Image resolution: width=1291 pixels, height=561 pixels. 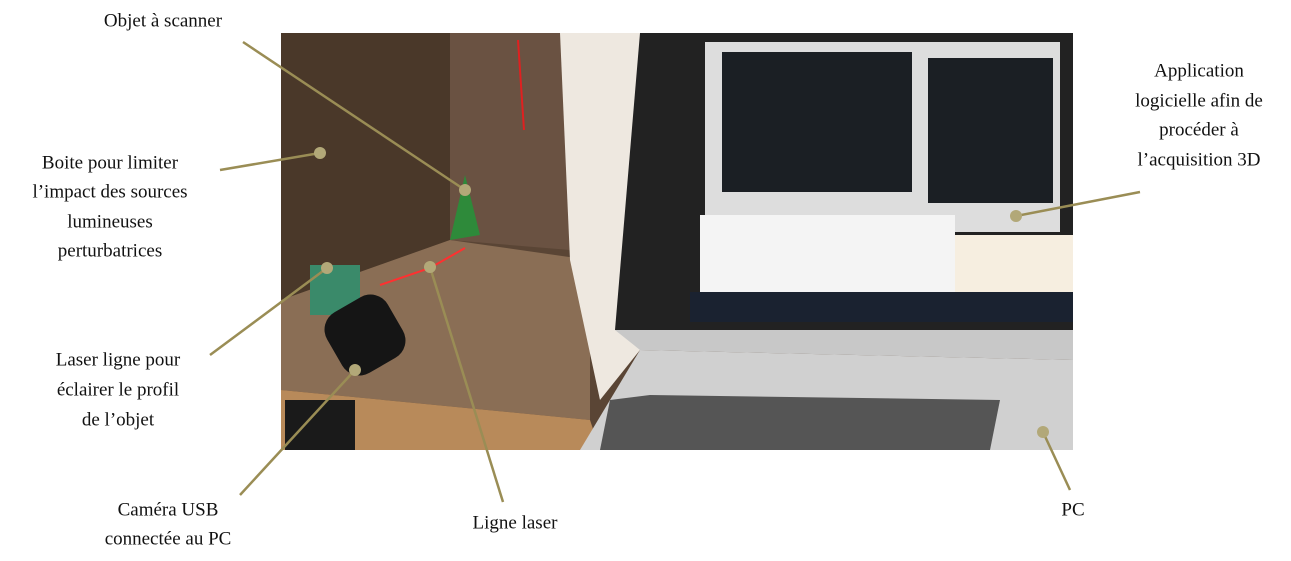 What do you see at coordinates (118, 359) in the screenshot?
I see `label: Laser ligne pour` at bounding box center [118, 359].